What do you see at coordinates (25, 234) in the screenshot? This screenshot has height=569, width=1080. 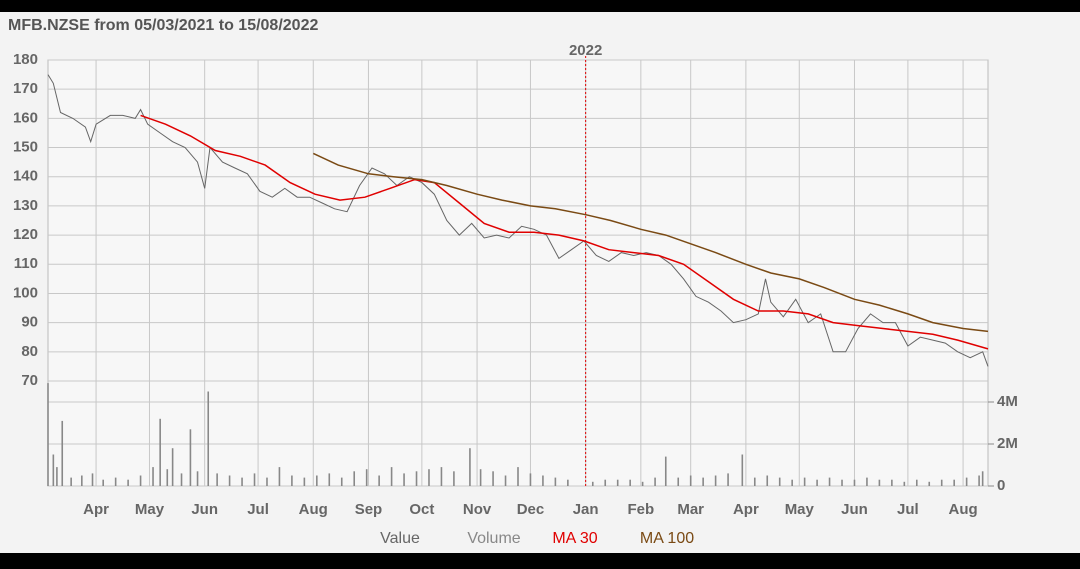 I see `y-tick-label: 120` at bounding box center [25, 234].